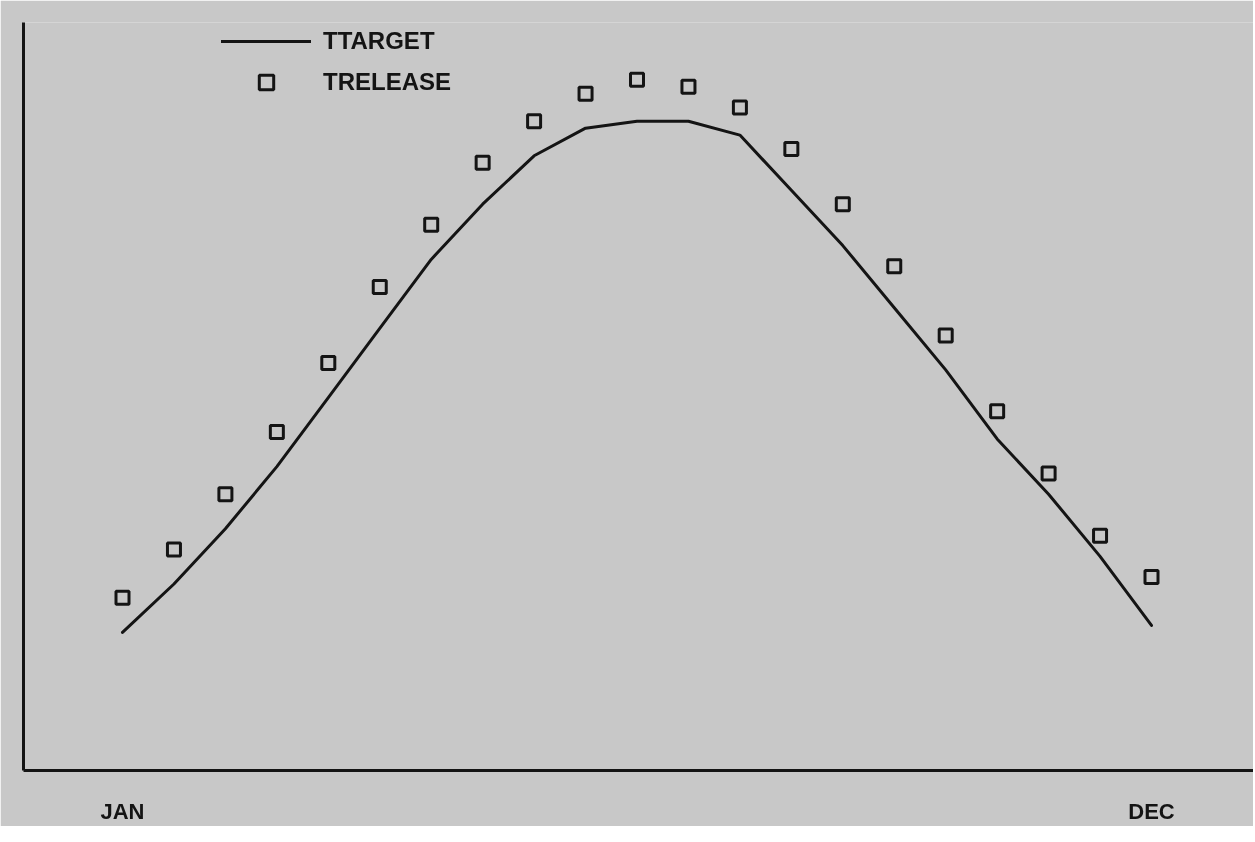 The image size is (1255, 842). I want to click on legend-label: TTARGET, so click(379, 41).